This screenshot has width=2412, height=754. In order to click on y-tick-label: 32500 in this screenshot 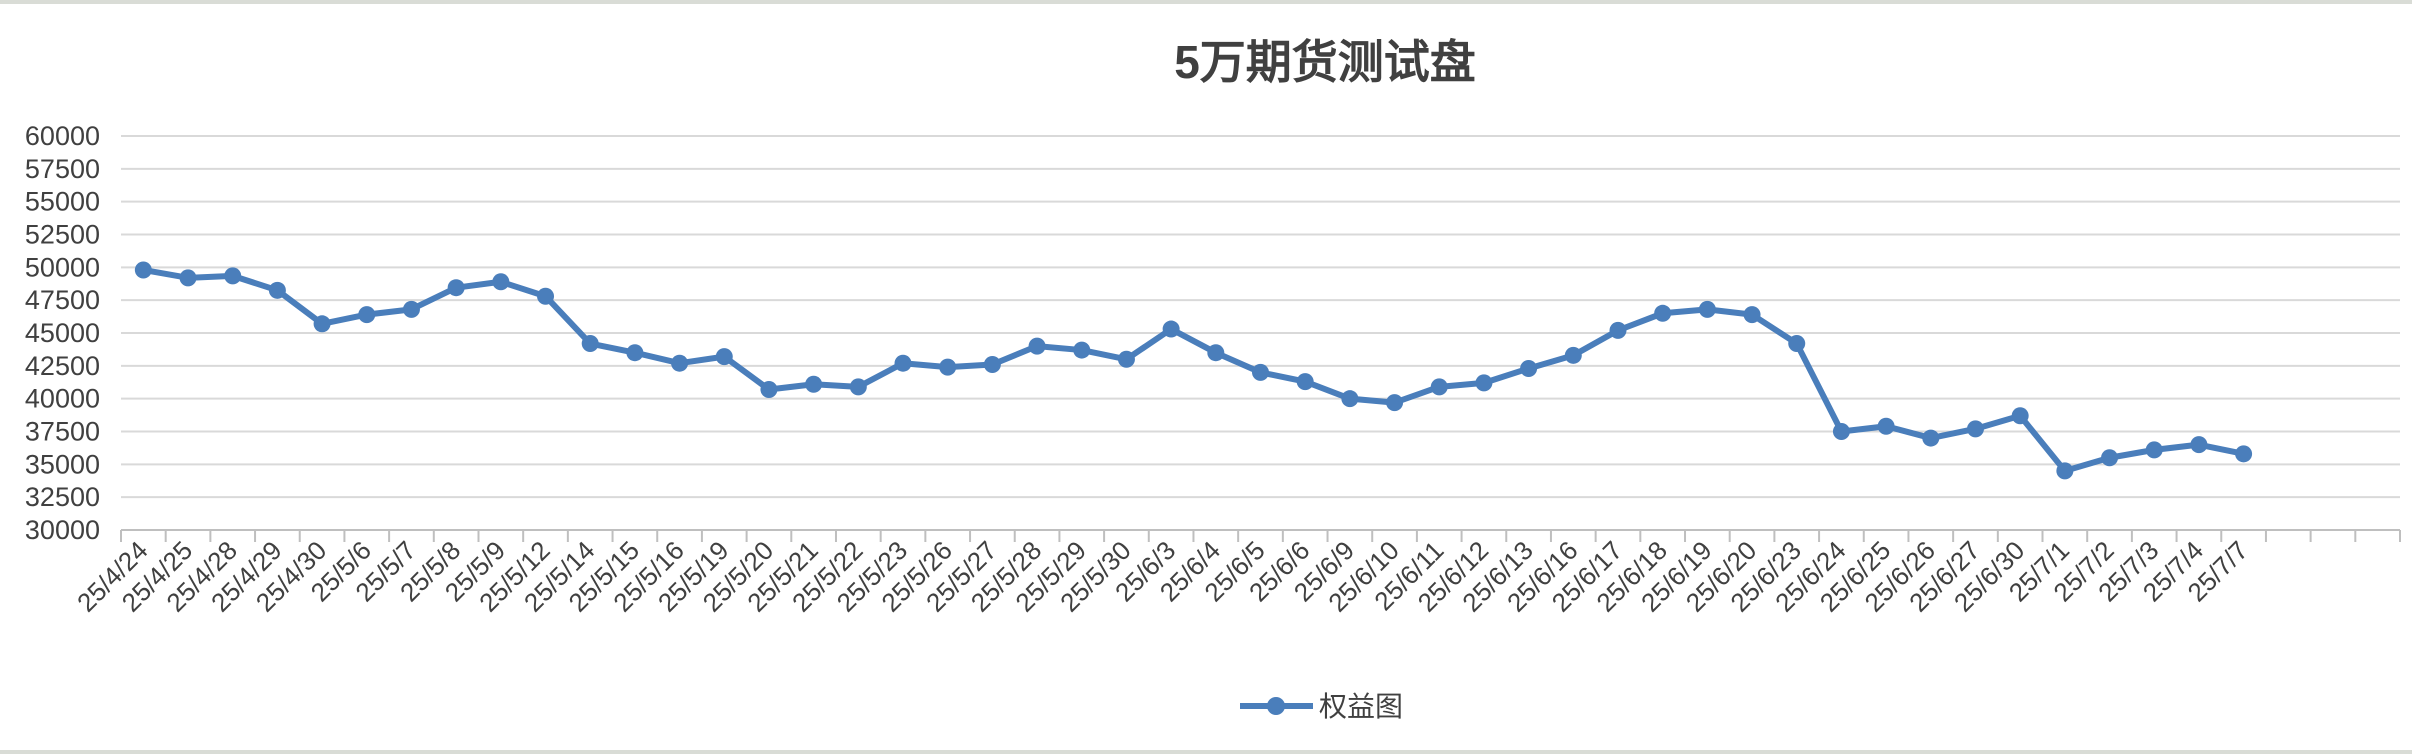, I will do `click(62, 497)`.